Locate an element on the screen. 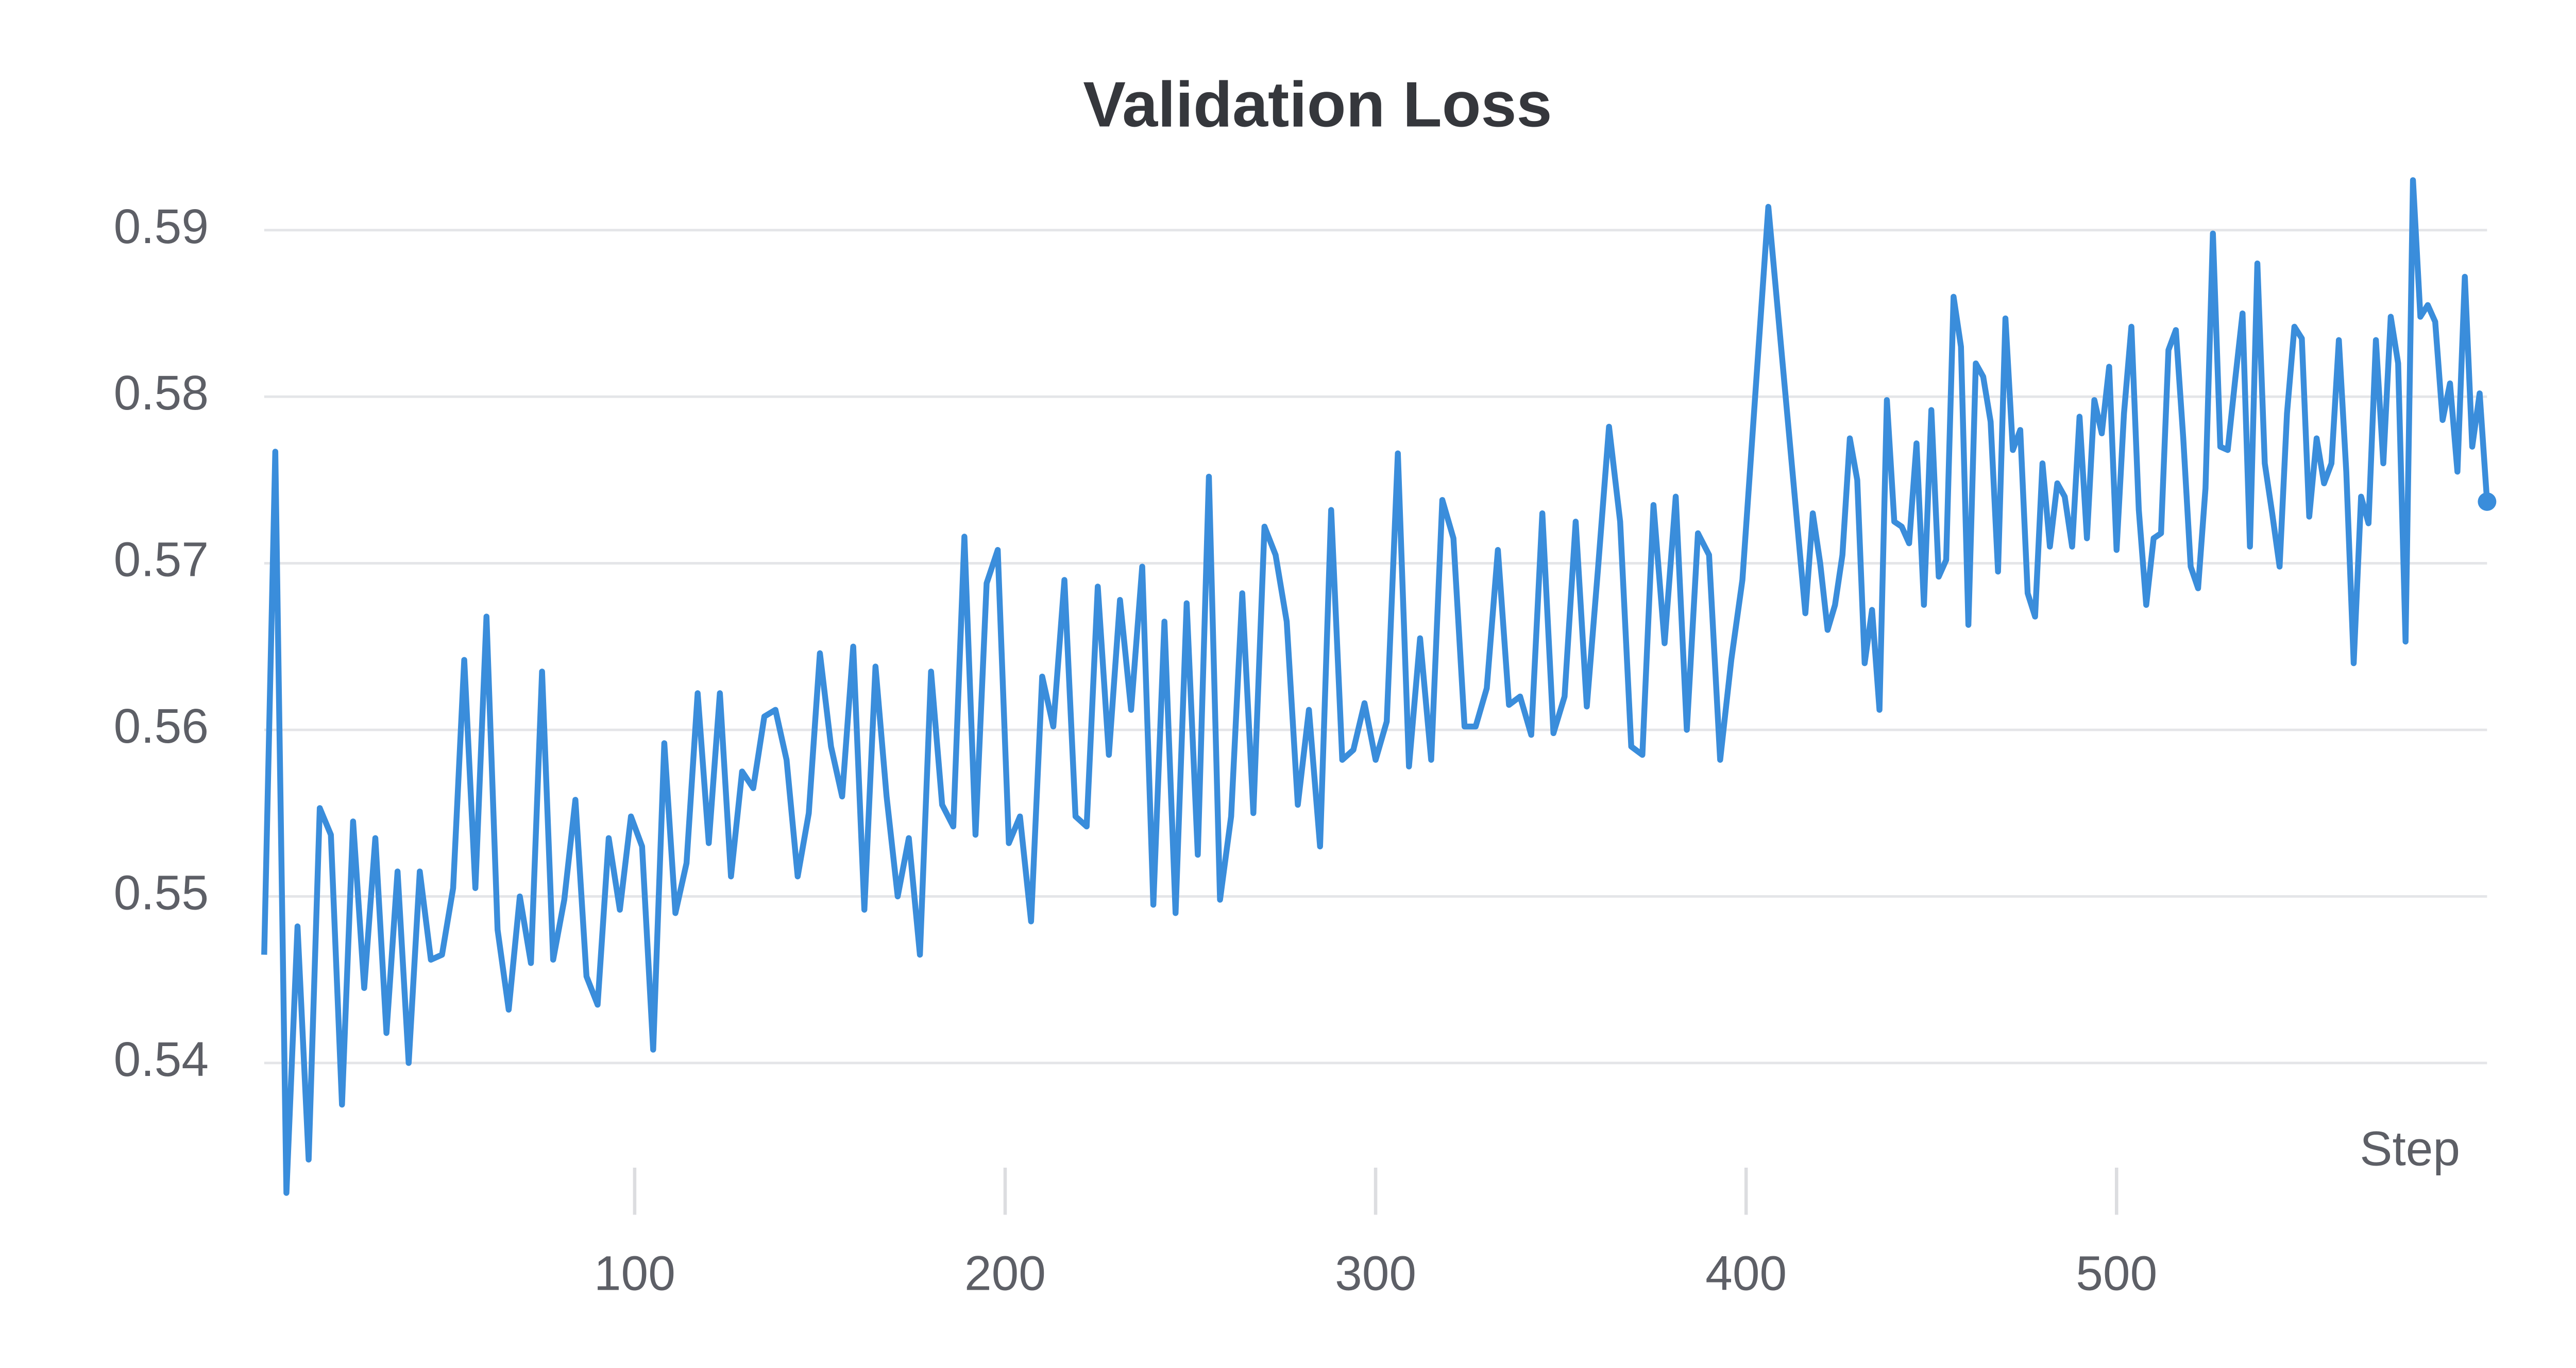 The width and height of the screenshot is (2576, 1368). end-point is located at coordinates (2488, 501).